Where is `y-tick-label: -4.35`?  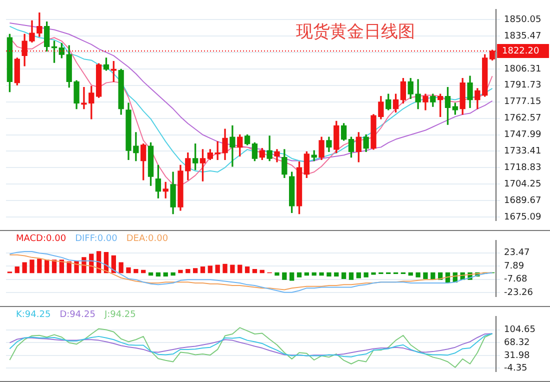 y-tick-label: -4.35 is located at coordinates (516, 369).